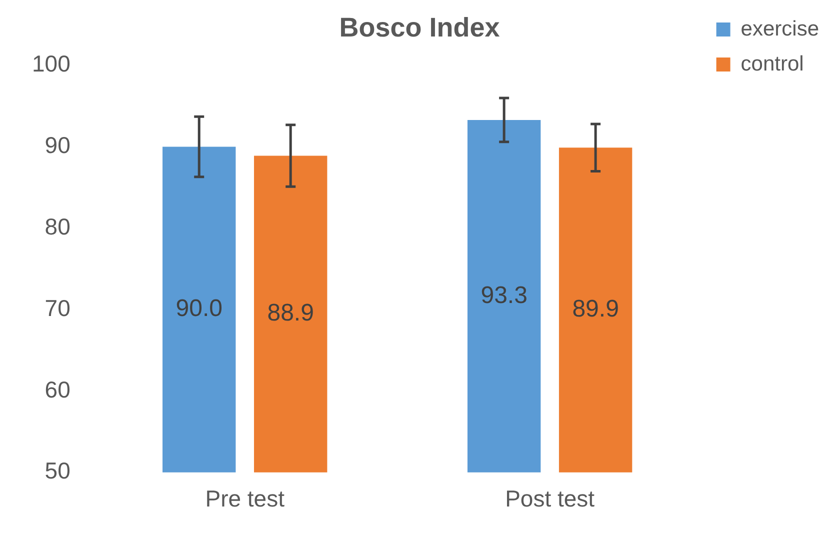 This screenshot has height=533, width=834. Describe the element at coordinates (550, 499) in the screenshot. I see `x-tick-label: Post test` at that location.